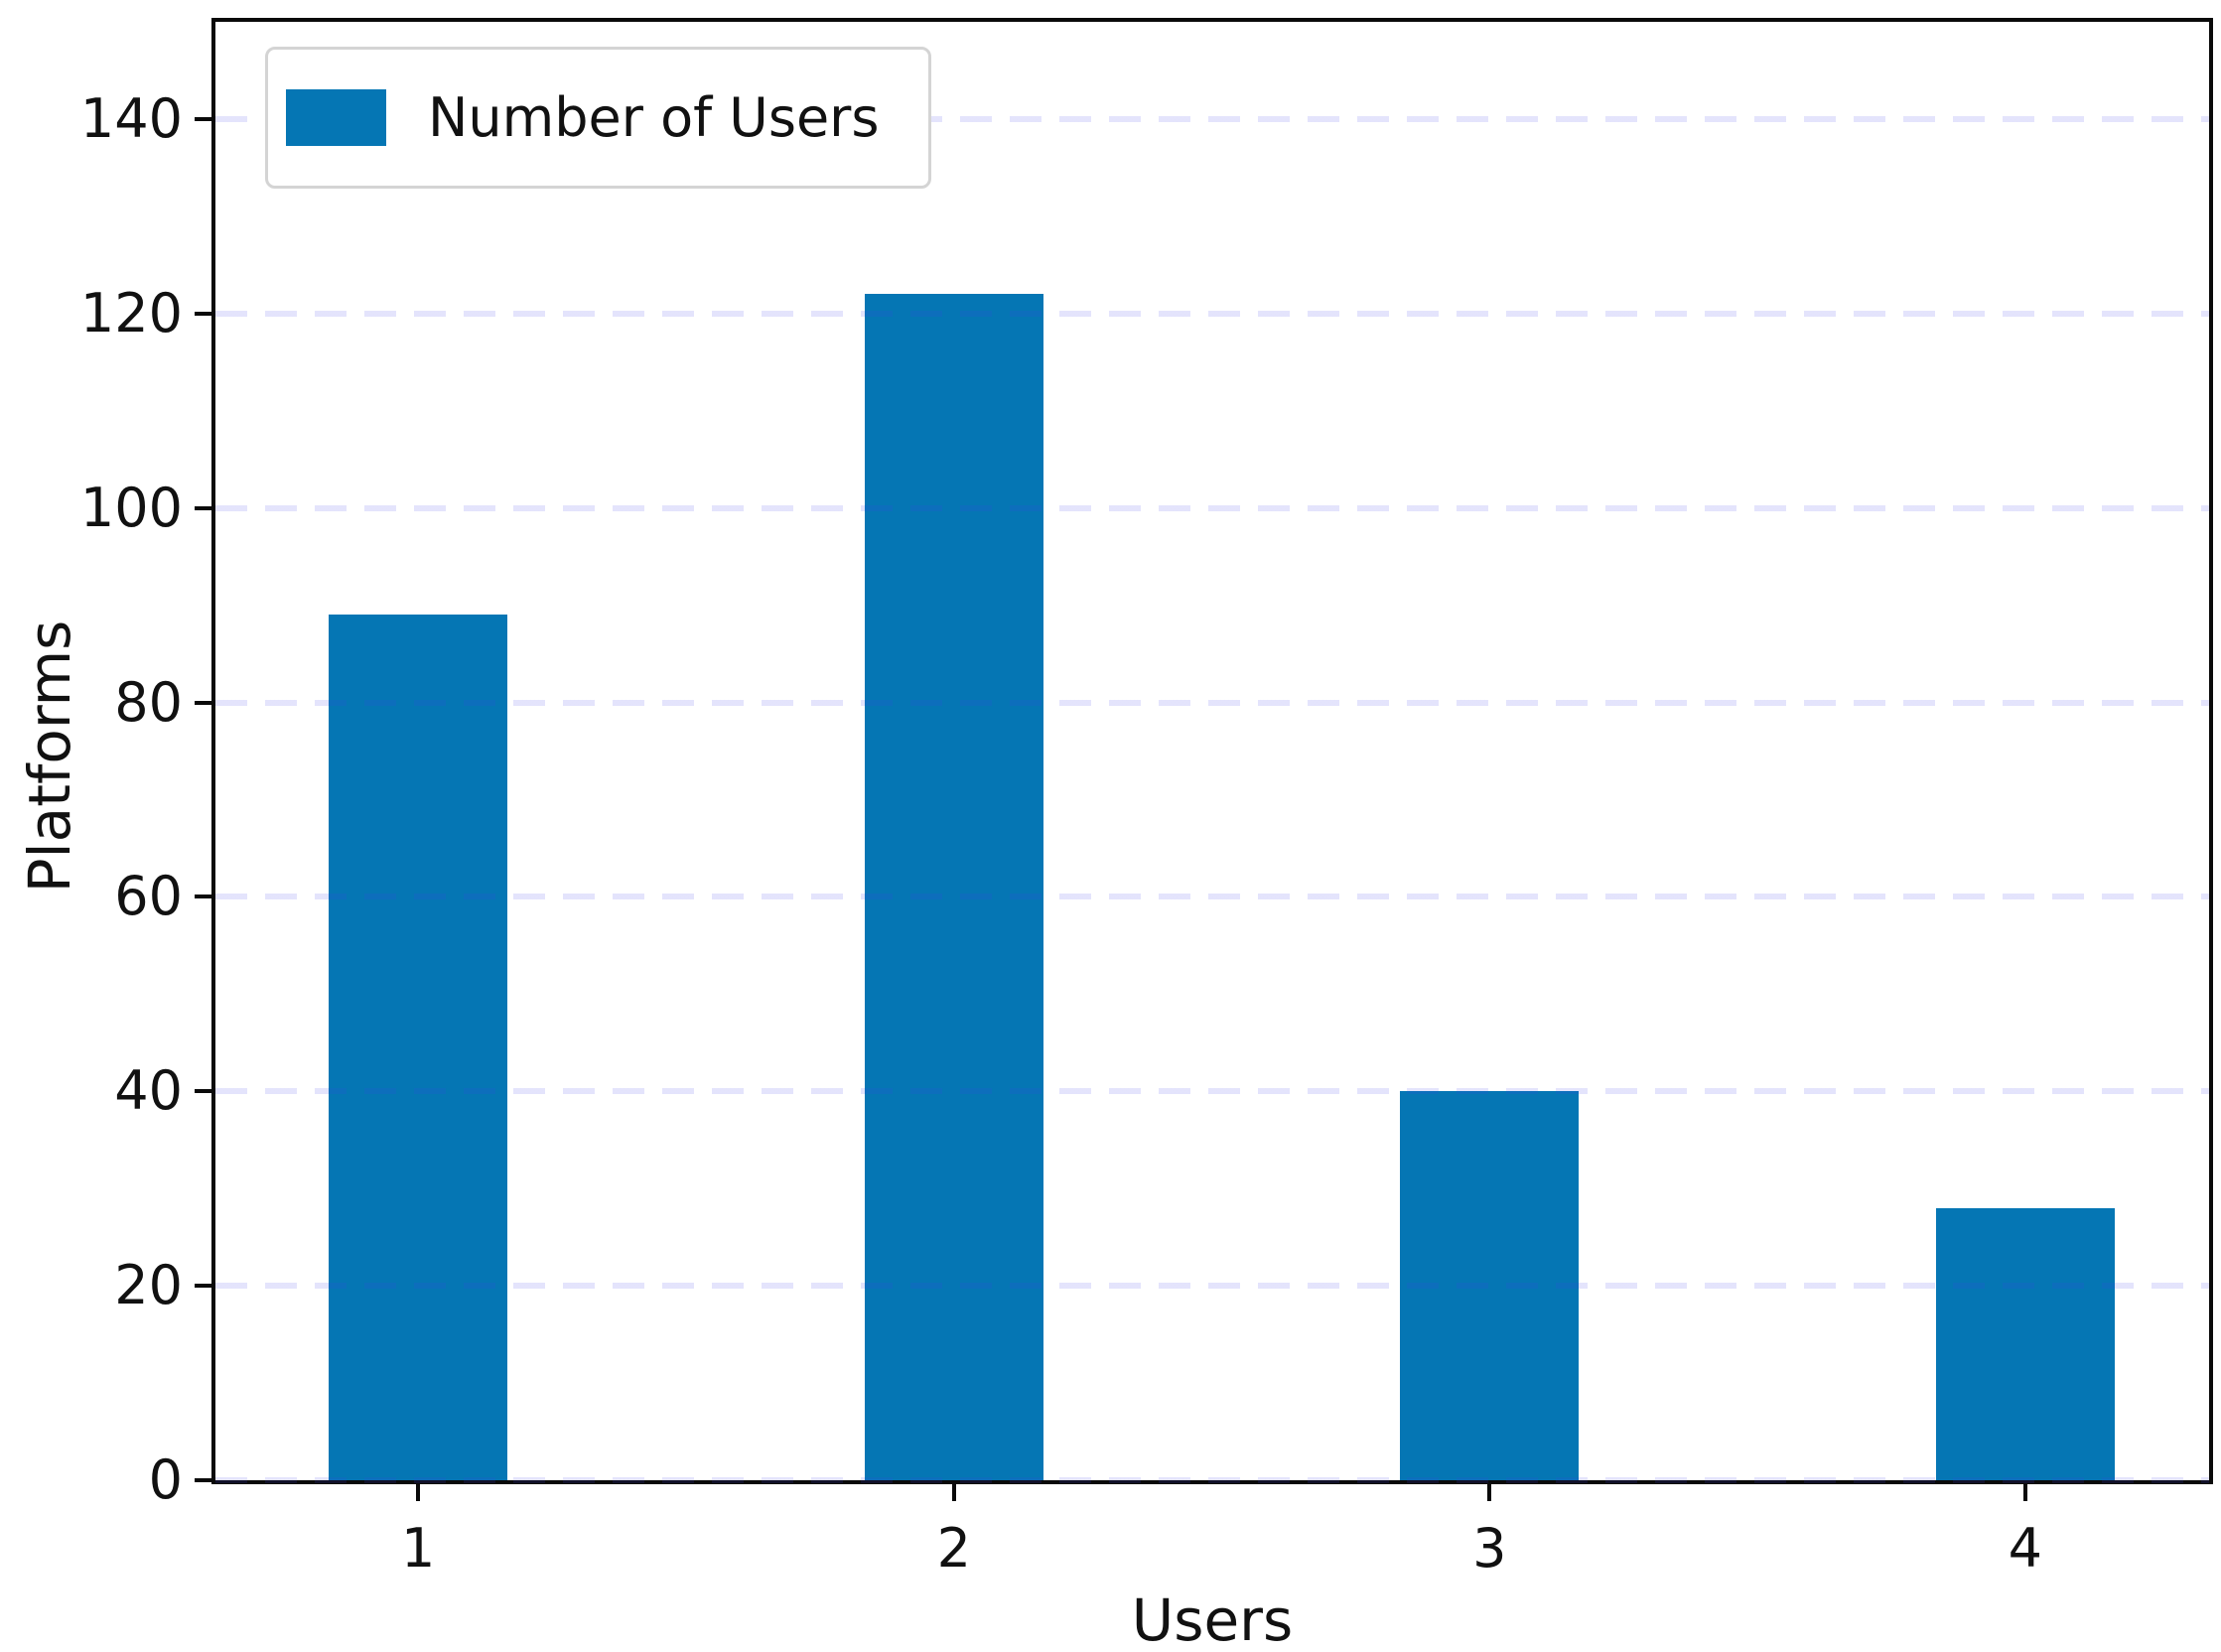 This screenshot has height=1652, width=2221. I want to click on x-axis-label: Users, so click(1213, 1619).